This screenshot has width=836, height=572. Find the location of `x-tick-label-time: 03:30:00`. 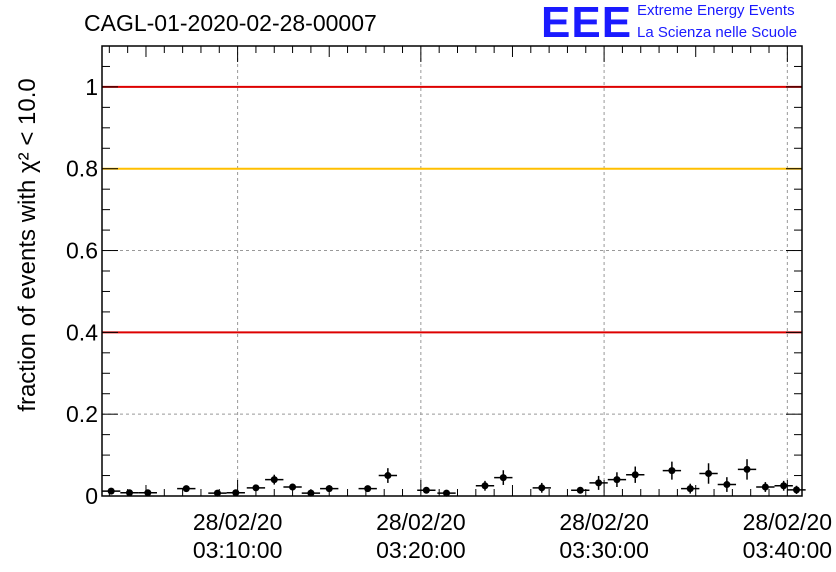

x-tick-label-time: 03:30:00 is located at coordinates (604, 550).